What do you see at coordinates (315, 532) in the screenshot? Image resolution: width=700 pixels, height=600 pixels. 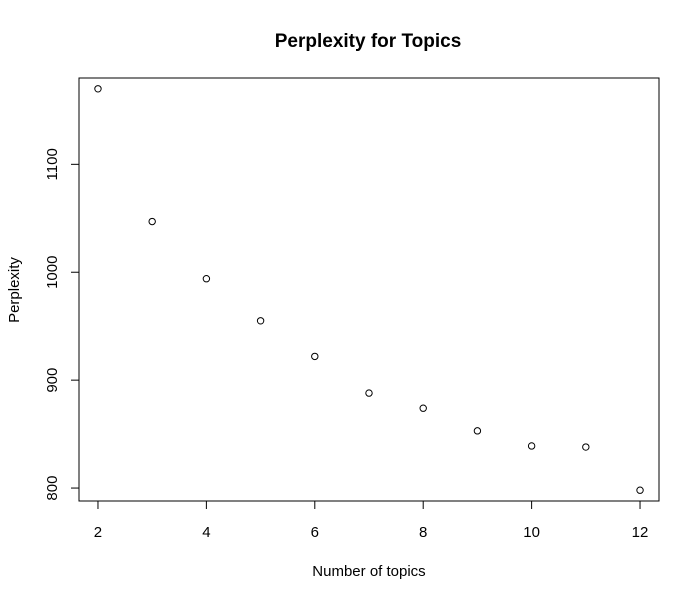 I see `x-tick-label: 6` at bounding box center [315, 532].